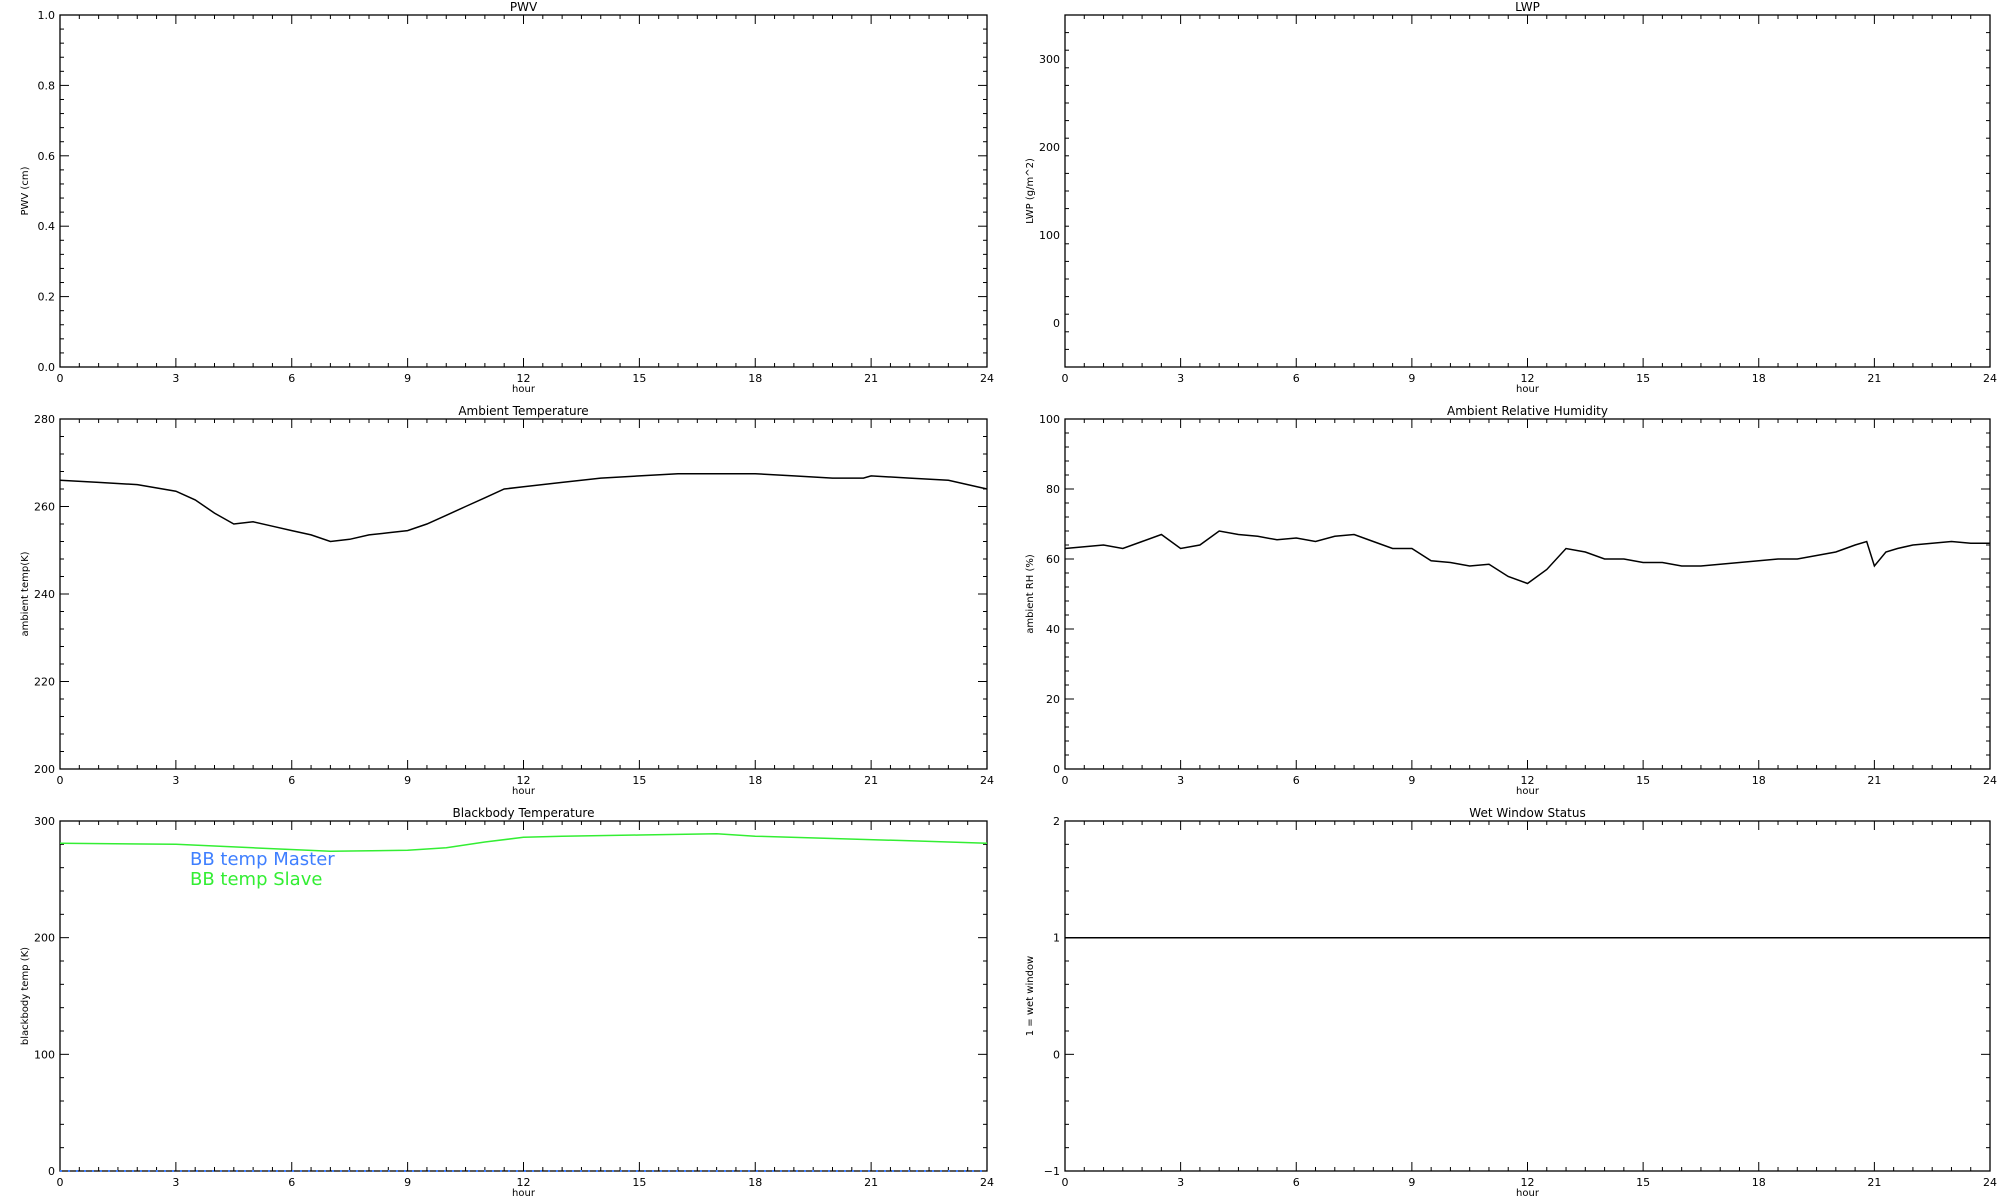 This screenshot has width=2000, height=1200. Describe the element at coordinates (47, 15) in the screenshot. I see `y-tick-label: 1.0` at that location.